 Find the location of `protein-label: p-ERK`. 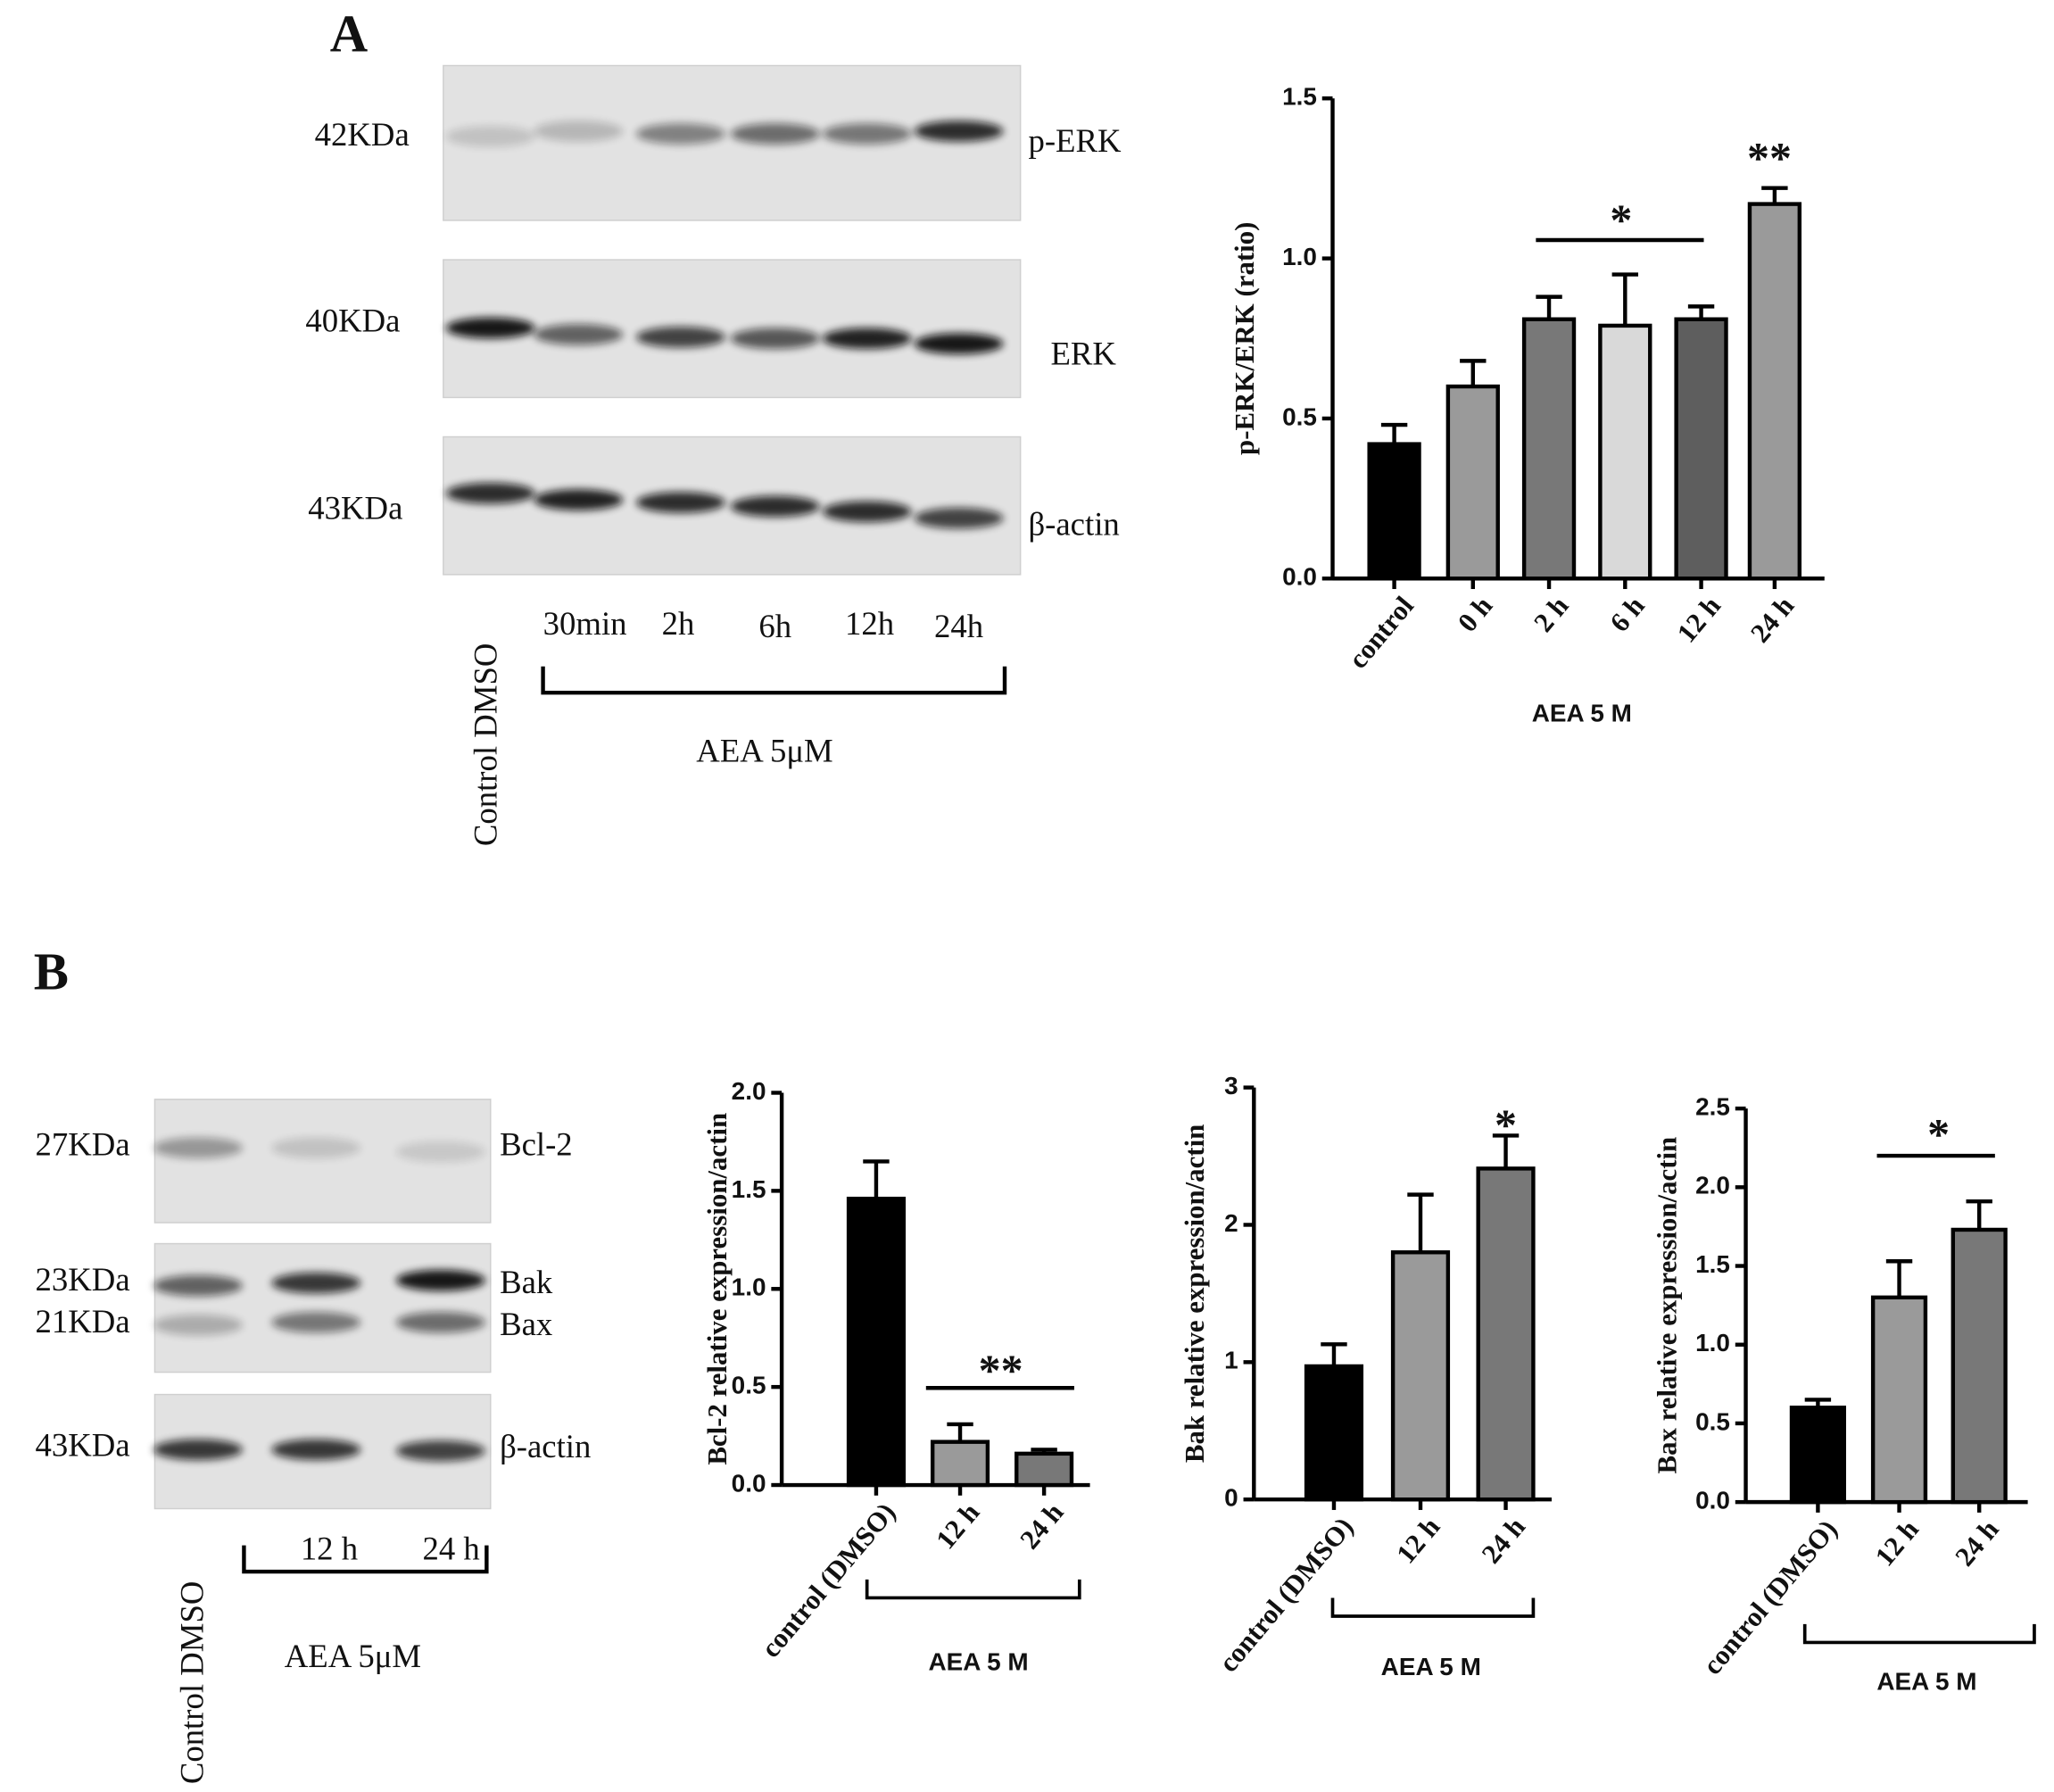

protein-label: p-ERK is located at coordinates (1075, 140).